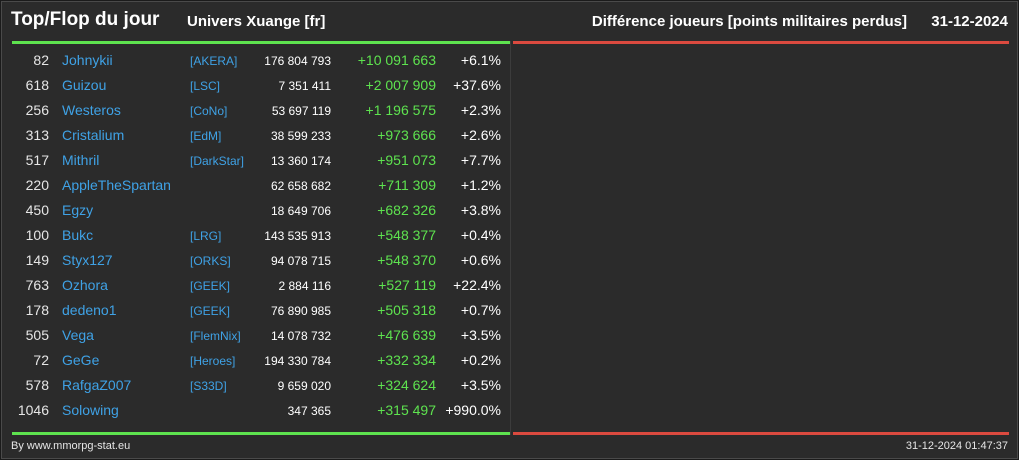 This screenshot has height=460, width=1019. Describe the element at coordinates (761, 433) in the screenshot. I see `flop-list-bottom-line` at that location.